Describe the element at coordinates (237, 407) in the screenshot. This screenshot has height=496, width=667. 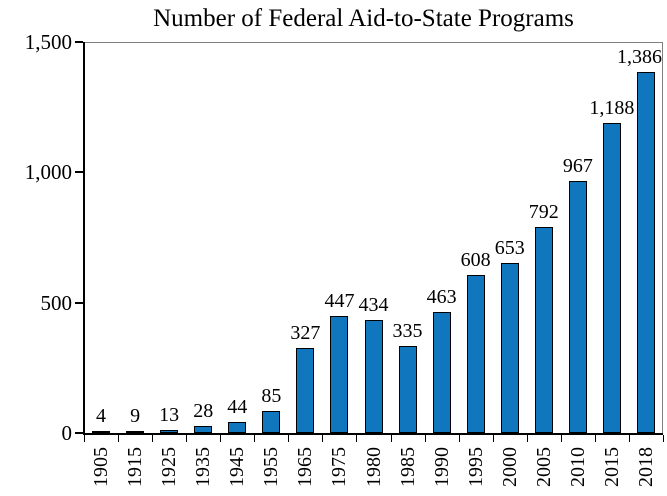
I see `bar-value-label: 44` at that location.